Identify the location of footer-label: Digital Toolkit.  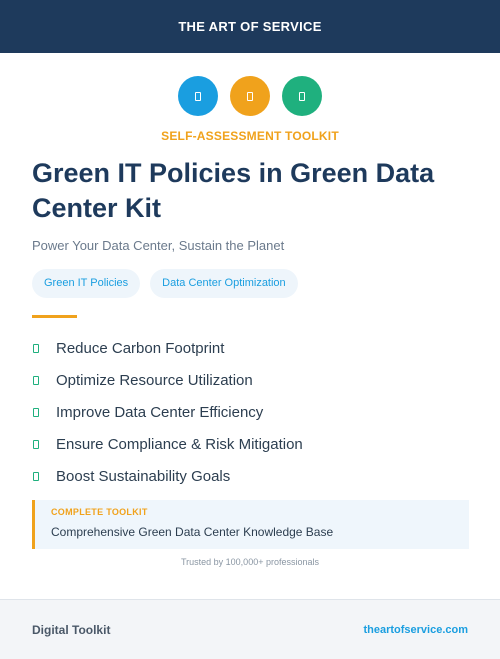
(71, 629).